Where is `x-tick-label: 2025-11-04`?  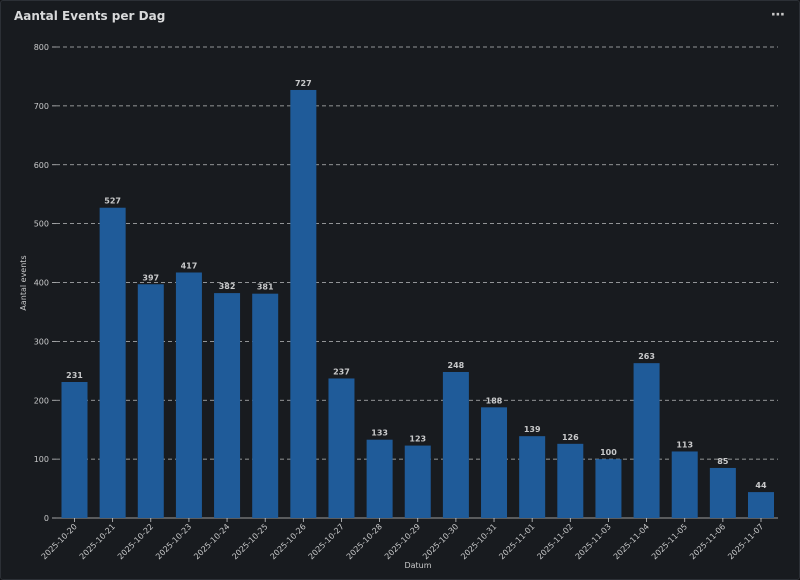 x-tick-label: 2025-11-04 is located at coordinates (631, 541).